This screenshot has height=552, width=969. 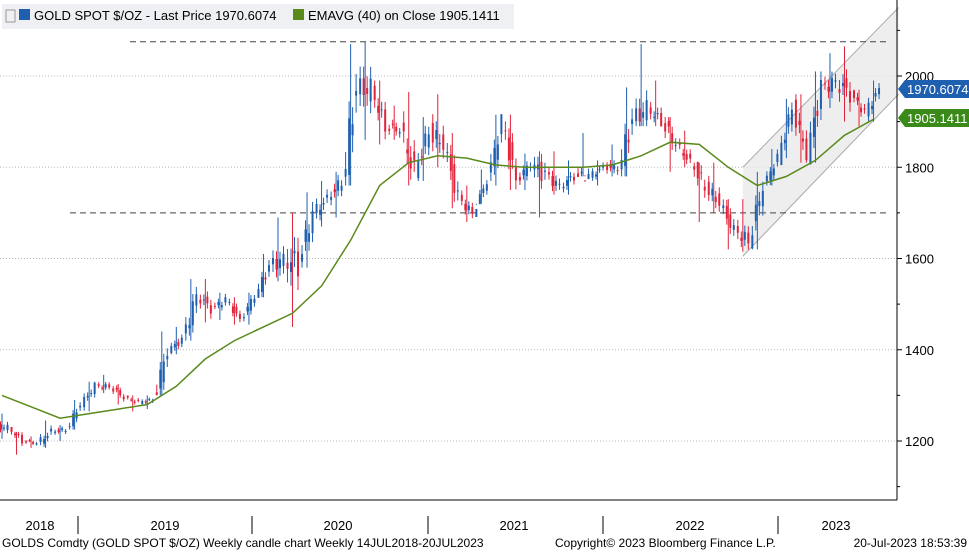 What do you see at coordinates (165, 525) in the screenshot?
I see `x-tick-label: 2019` at bounding box center [165, 525].